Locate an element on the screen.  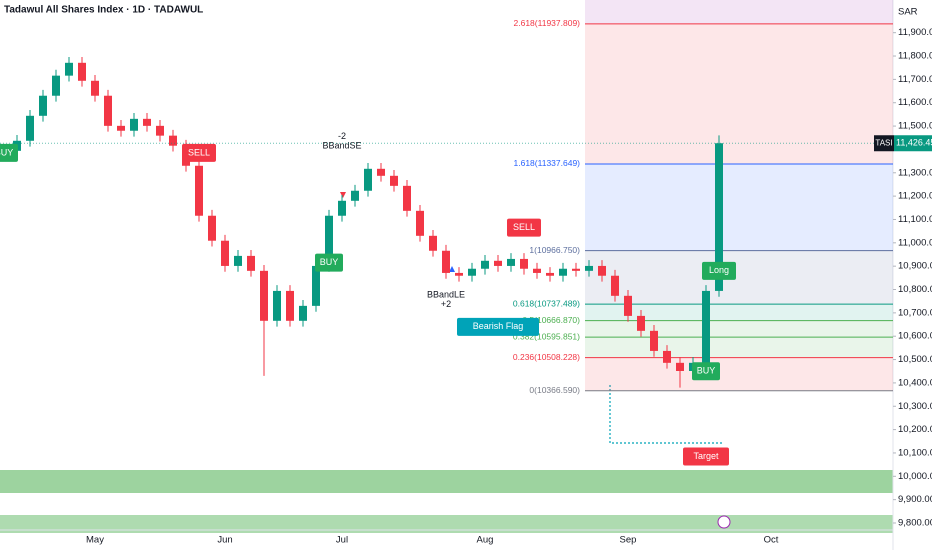
y-tick-label: 10,600.000 is located at coordinates (915, 336).